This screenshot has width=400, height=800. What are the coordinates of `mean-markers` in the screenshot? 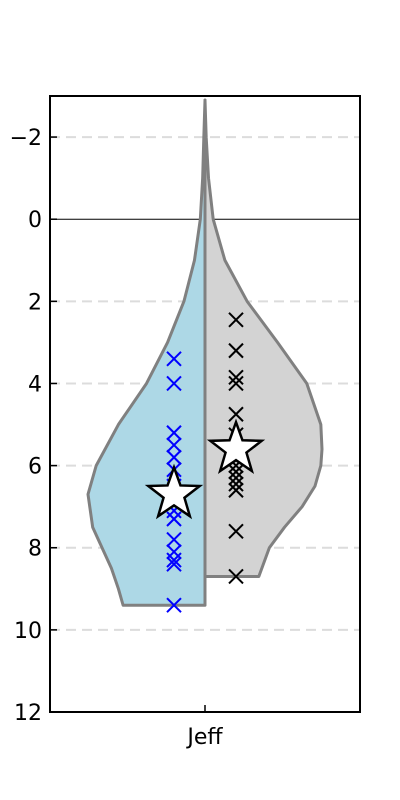 It's located at (205, 469).